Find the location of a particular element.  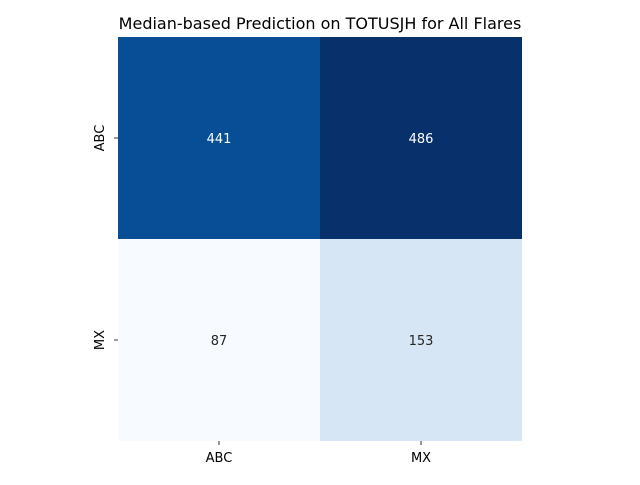

x-tick-label: ABC is located at coordinates (219, 458).